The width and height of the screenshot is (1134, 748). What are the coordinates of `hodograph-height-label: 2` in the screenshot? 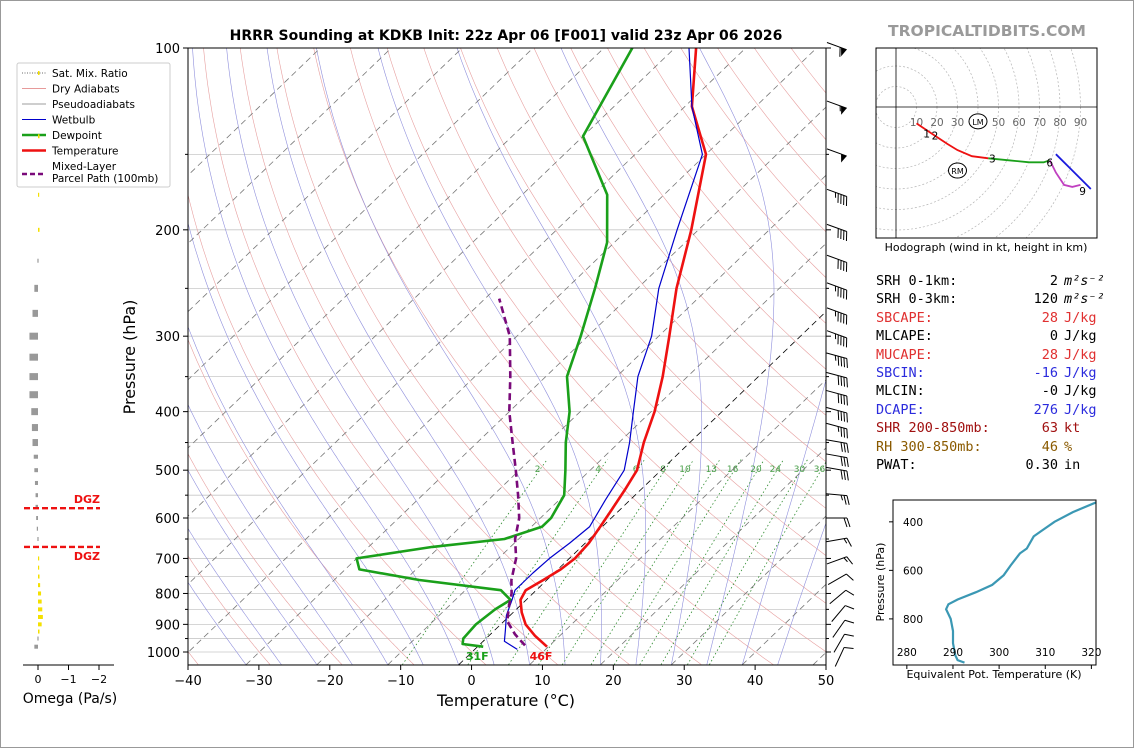 It's located at (935, 137).